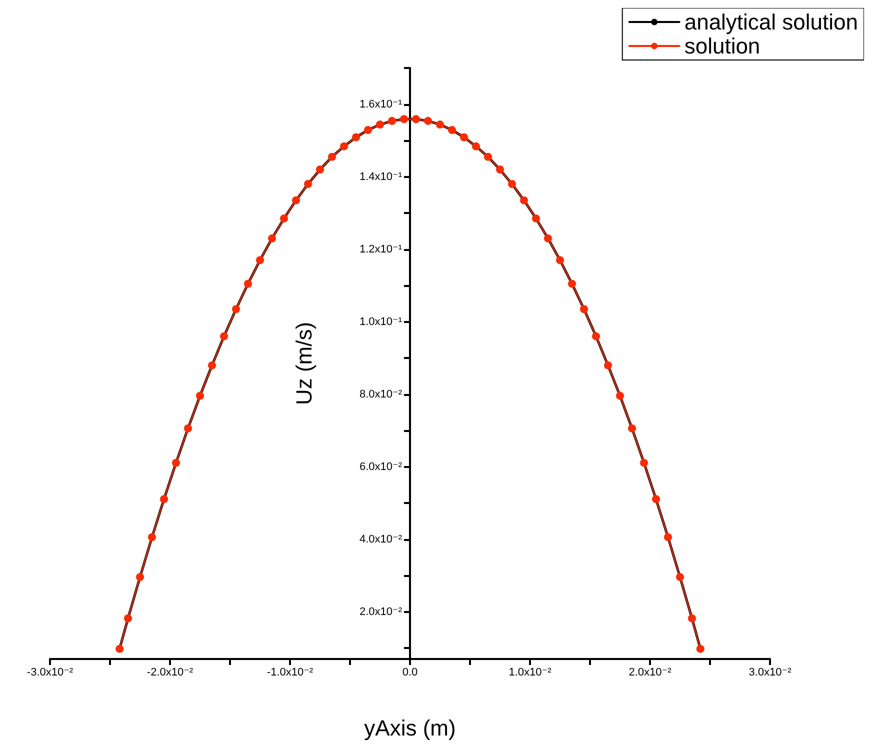  Describe the element at coordinates (304, 364) in the screenshot. I see `y-axis-title: Uz (m/s)` at that location.